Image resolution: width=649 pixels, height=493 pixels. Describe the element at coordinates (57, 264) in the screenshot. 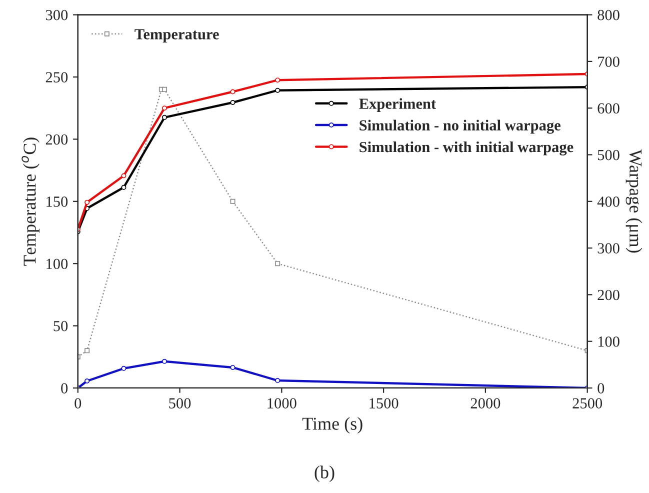

I see `y-tick-label: 100` at that location.